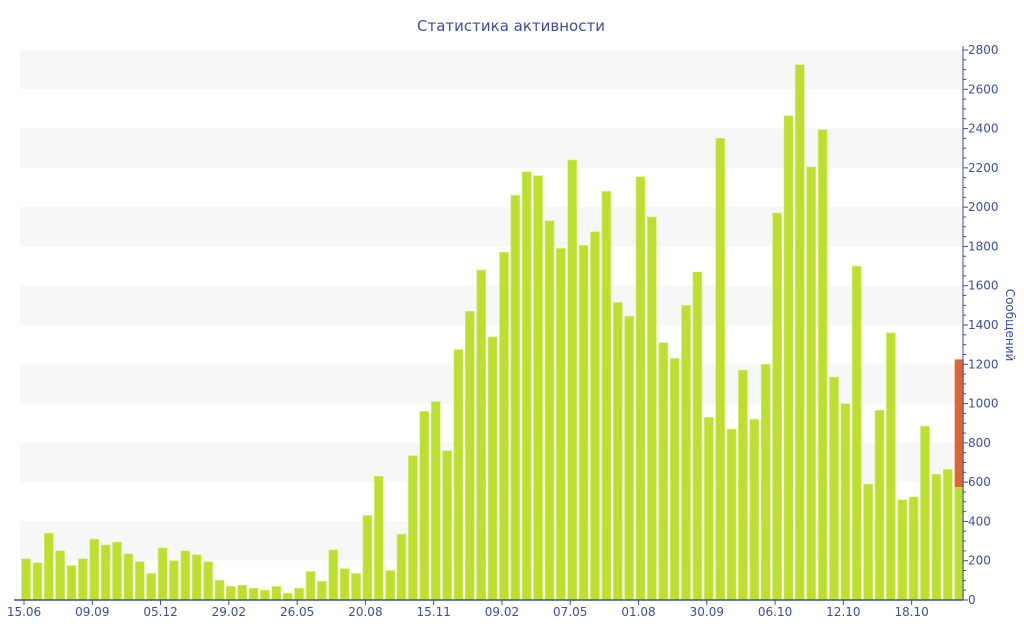 The width and height of the screenshot is (1024, 640). What do you see at coordinates (570, 612) in the screenshot?
I see `x-tick-label: 07.05` at bounding box center [570, 612].